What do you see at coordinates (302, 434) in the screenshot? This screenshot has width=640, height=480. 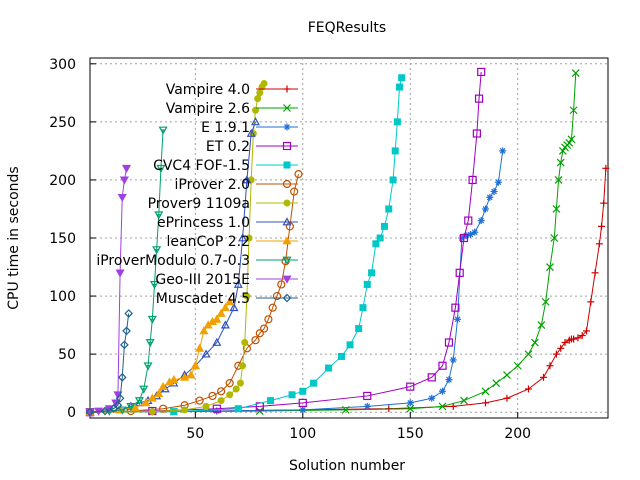 I see `x-tick-label: 100` at bounding box center [302, 434].